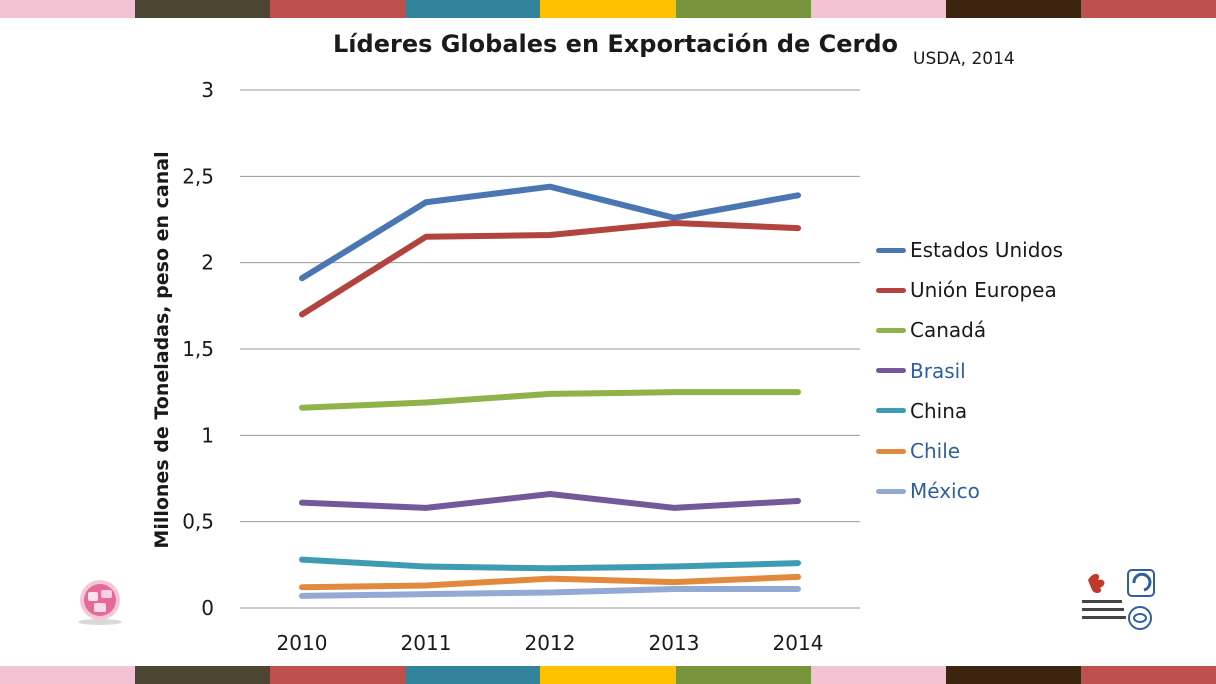 This screenshot has width=1216, height=684. What do you see at coordinates (207, 90) in the screenshot?
I see `y-tick-label: 3` at bounding box center [207, 90].